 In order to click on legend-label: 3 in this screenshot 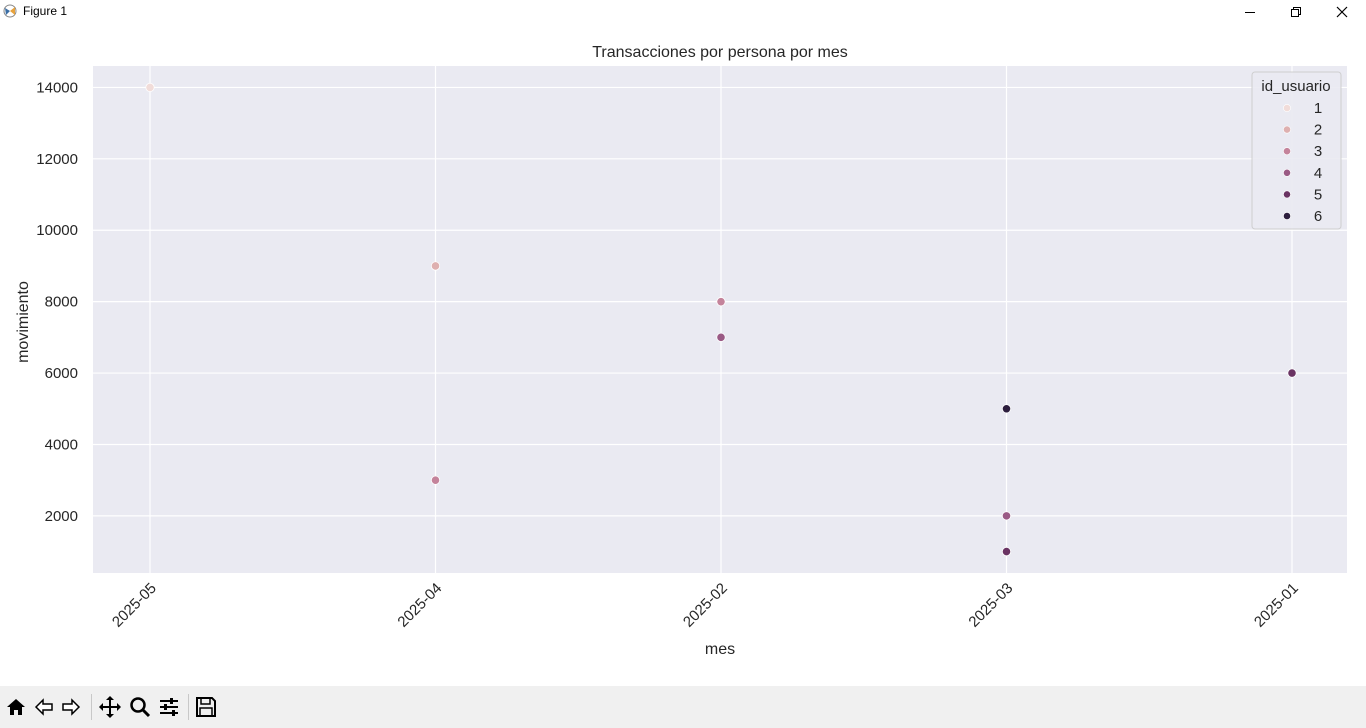, I will do `click(1318, 151)`.